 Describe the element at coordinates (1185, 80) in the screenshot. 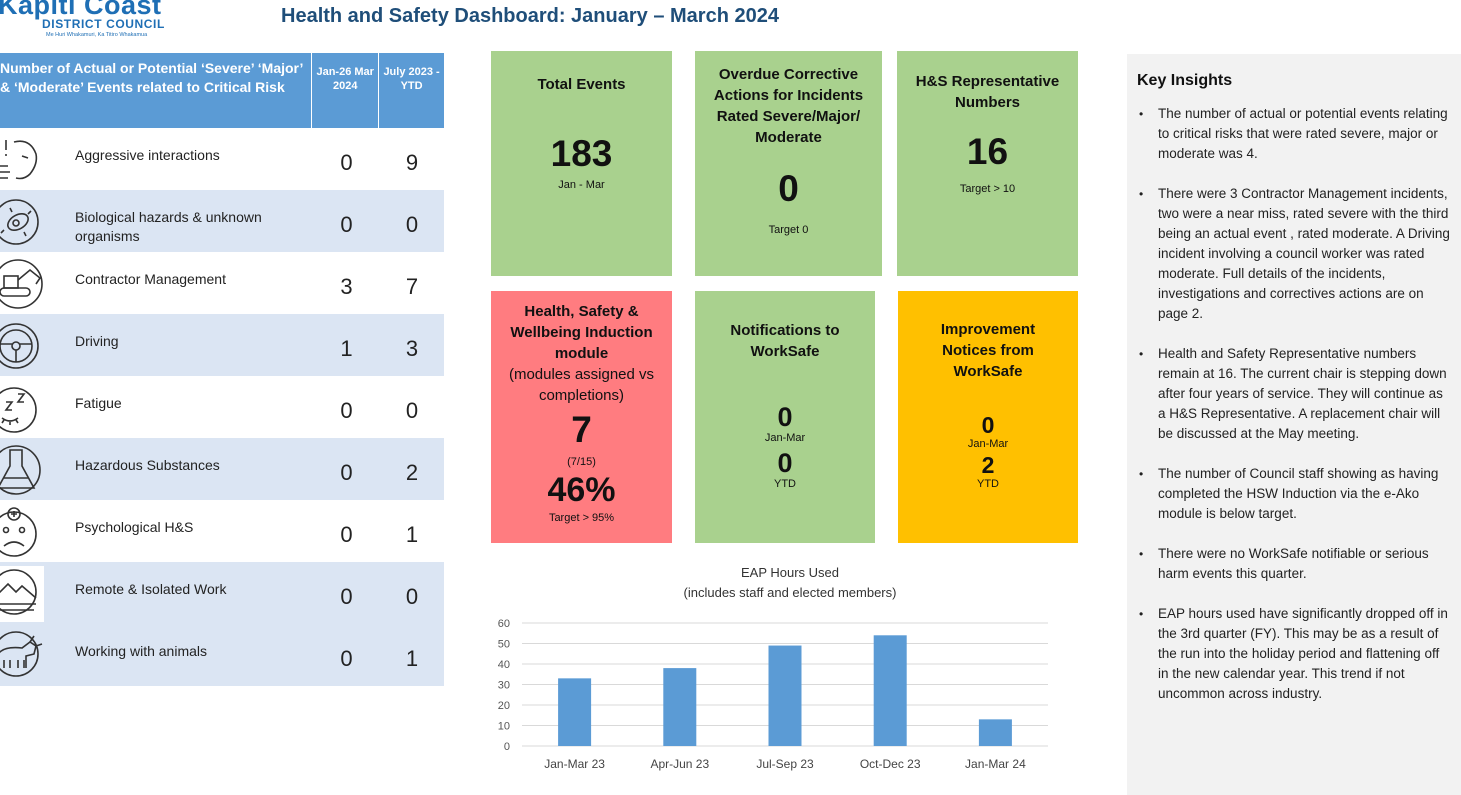

I see `insights-title: Key Insights` at that location.